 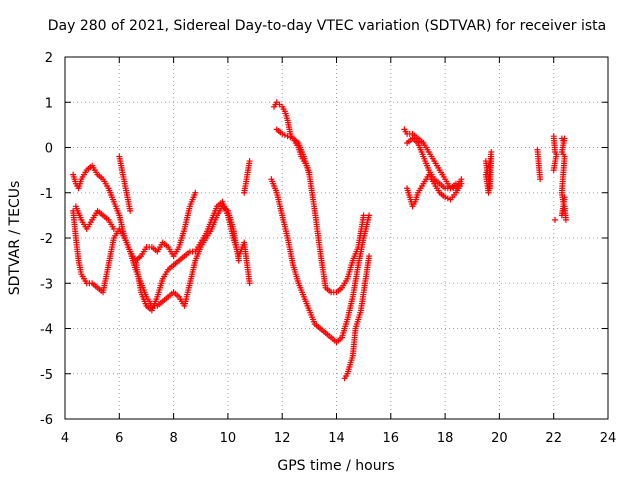 What do you see at coordinates (336, 438) in the screenshot?
I see `x-tick-label: 14` at bounding box center [336, 438].